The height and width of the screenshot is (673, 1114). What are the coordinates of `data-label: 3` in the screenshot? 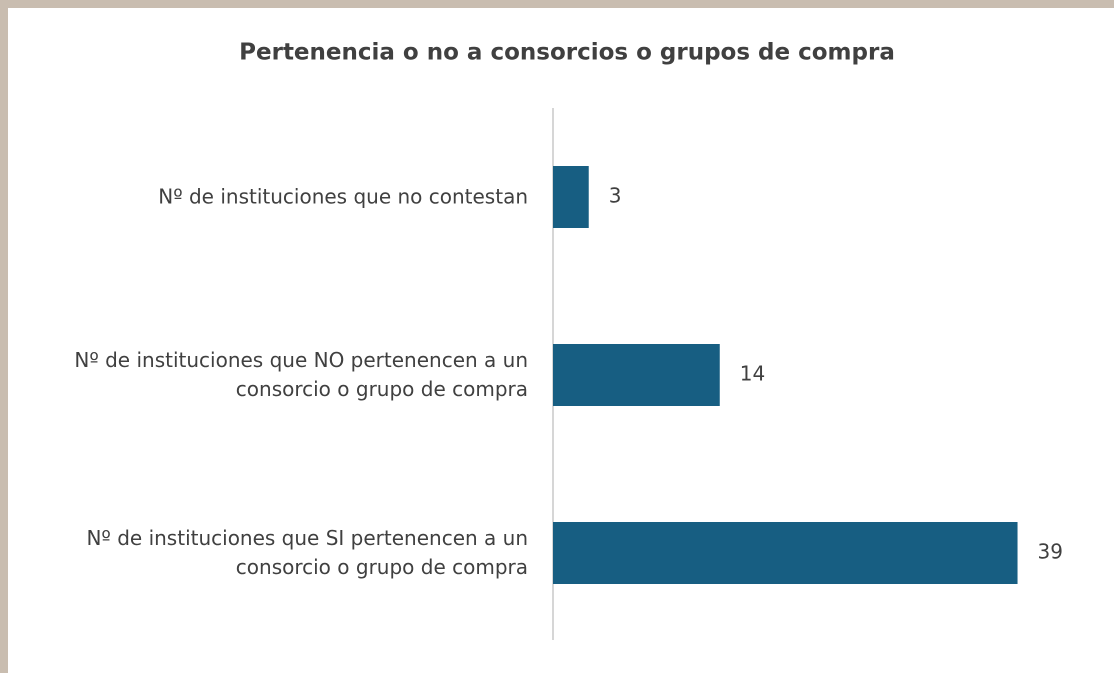 It's located at (615, 196).